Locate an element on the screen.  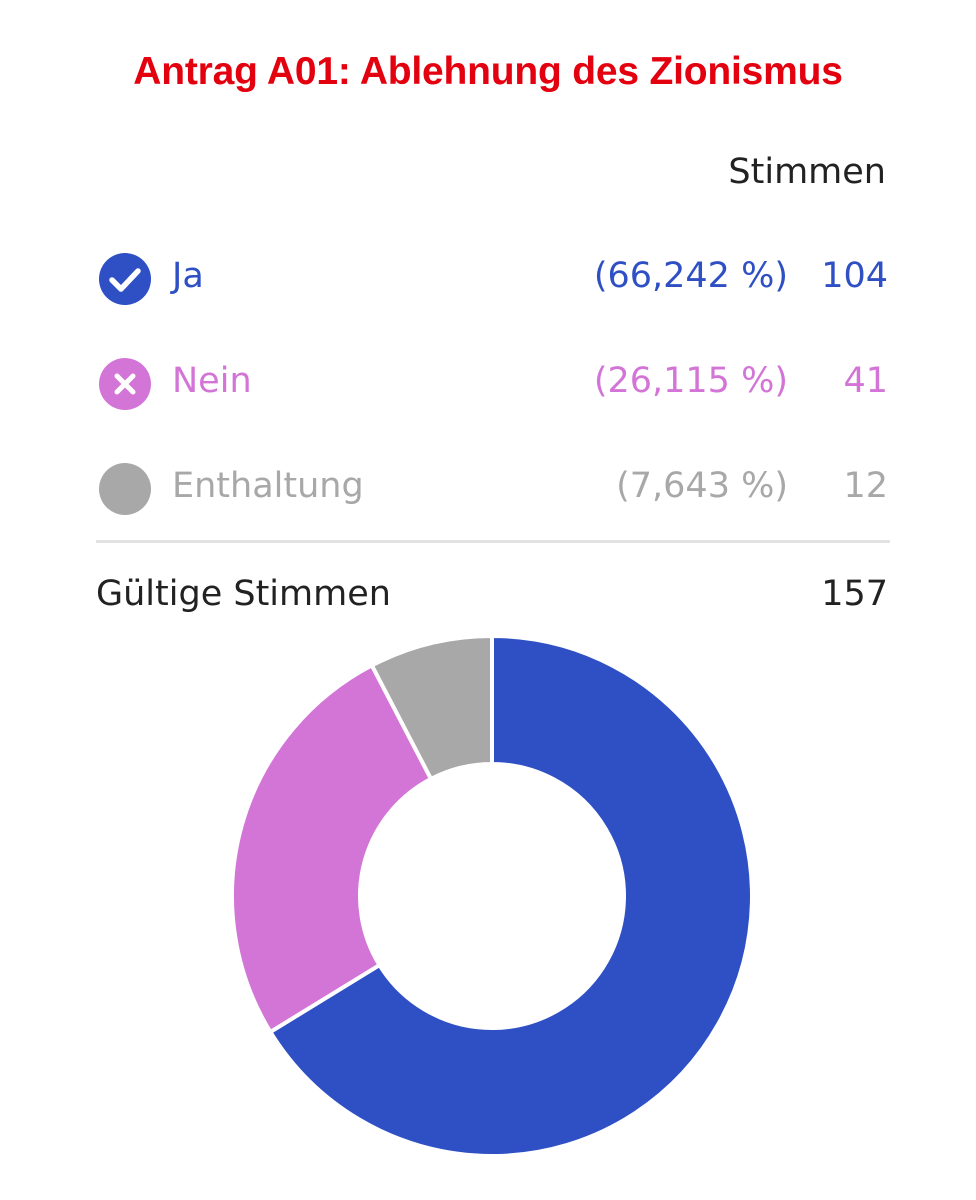
vote-option-label: Enthaltung is located at coordinates (268, 486).